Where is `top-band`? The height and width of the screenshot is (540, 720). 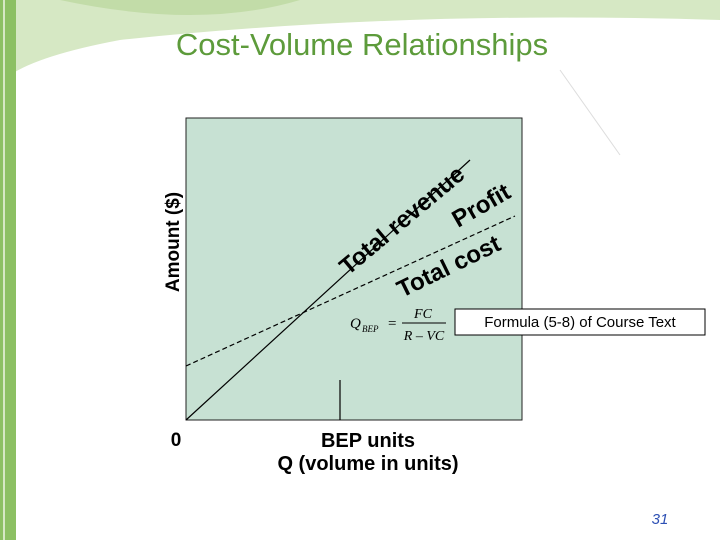
top-band is located at coordinates (360, 37).